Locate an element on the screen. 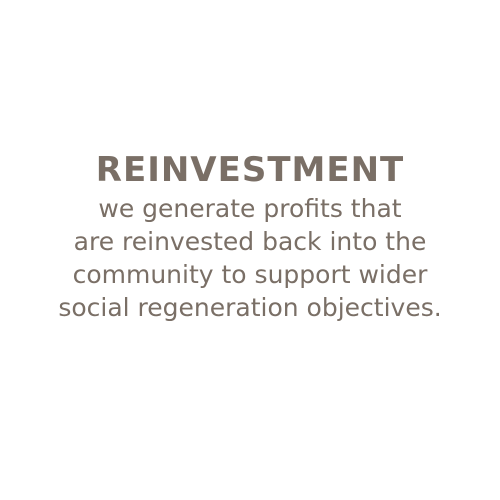  description-line: are reinvested back into the is located at coordinates (250, 241).